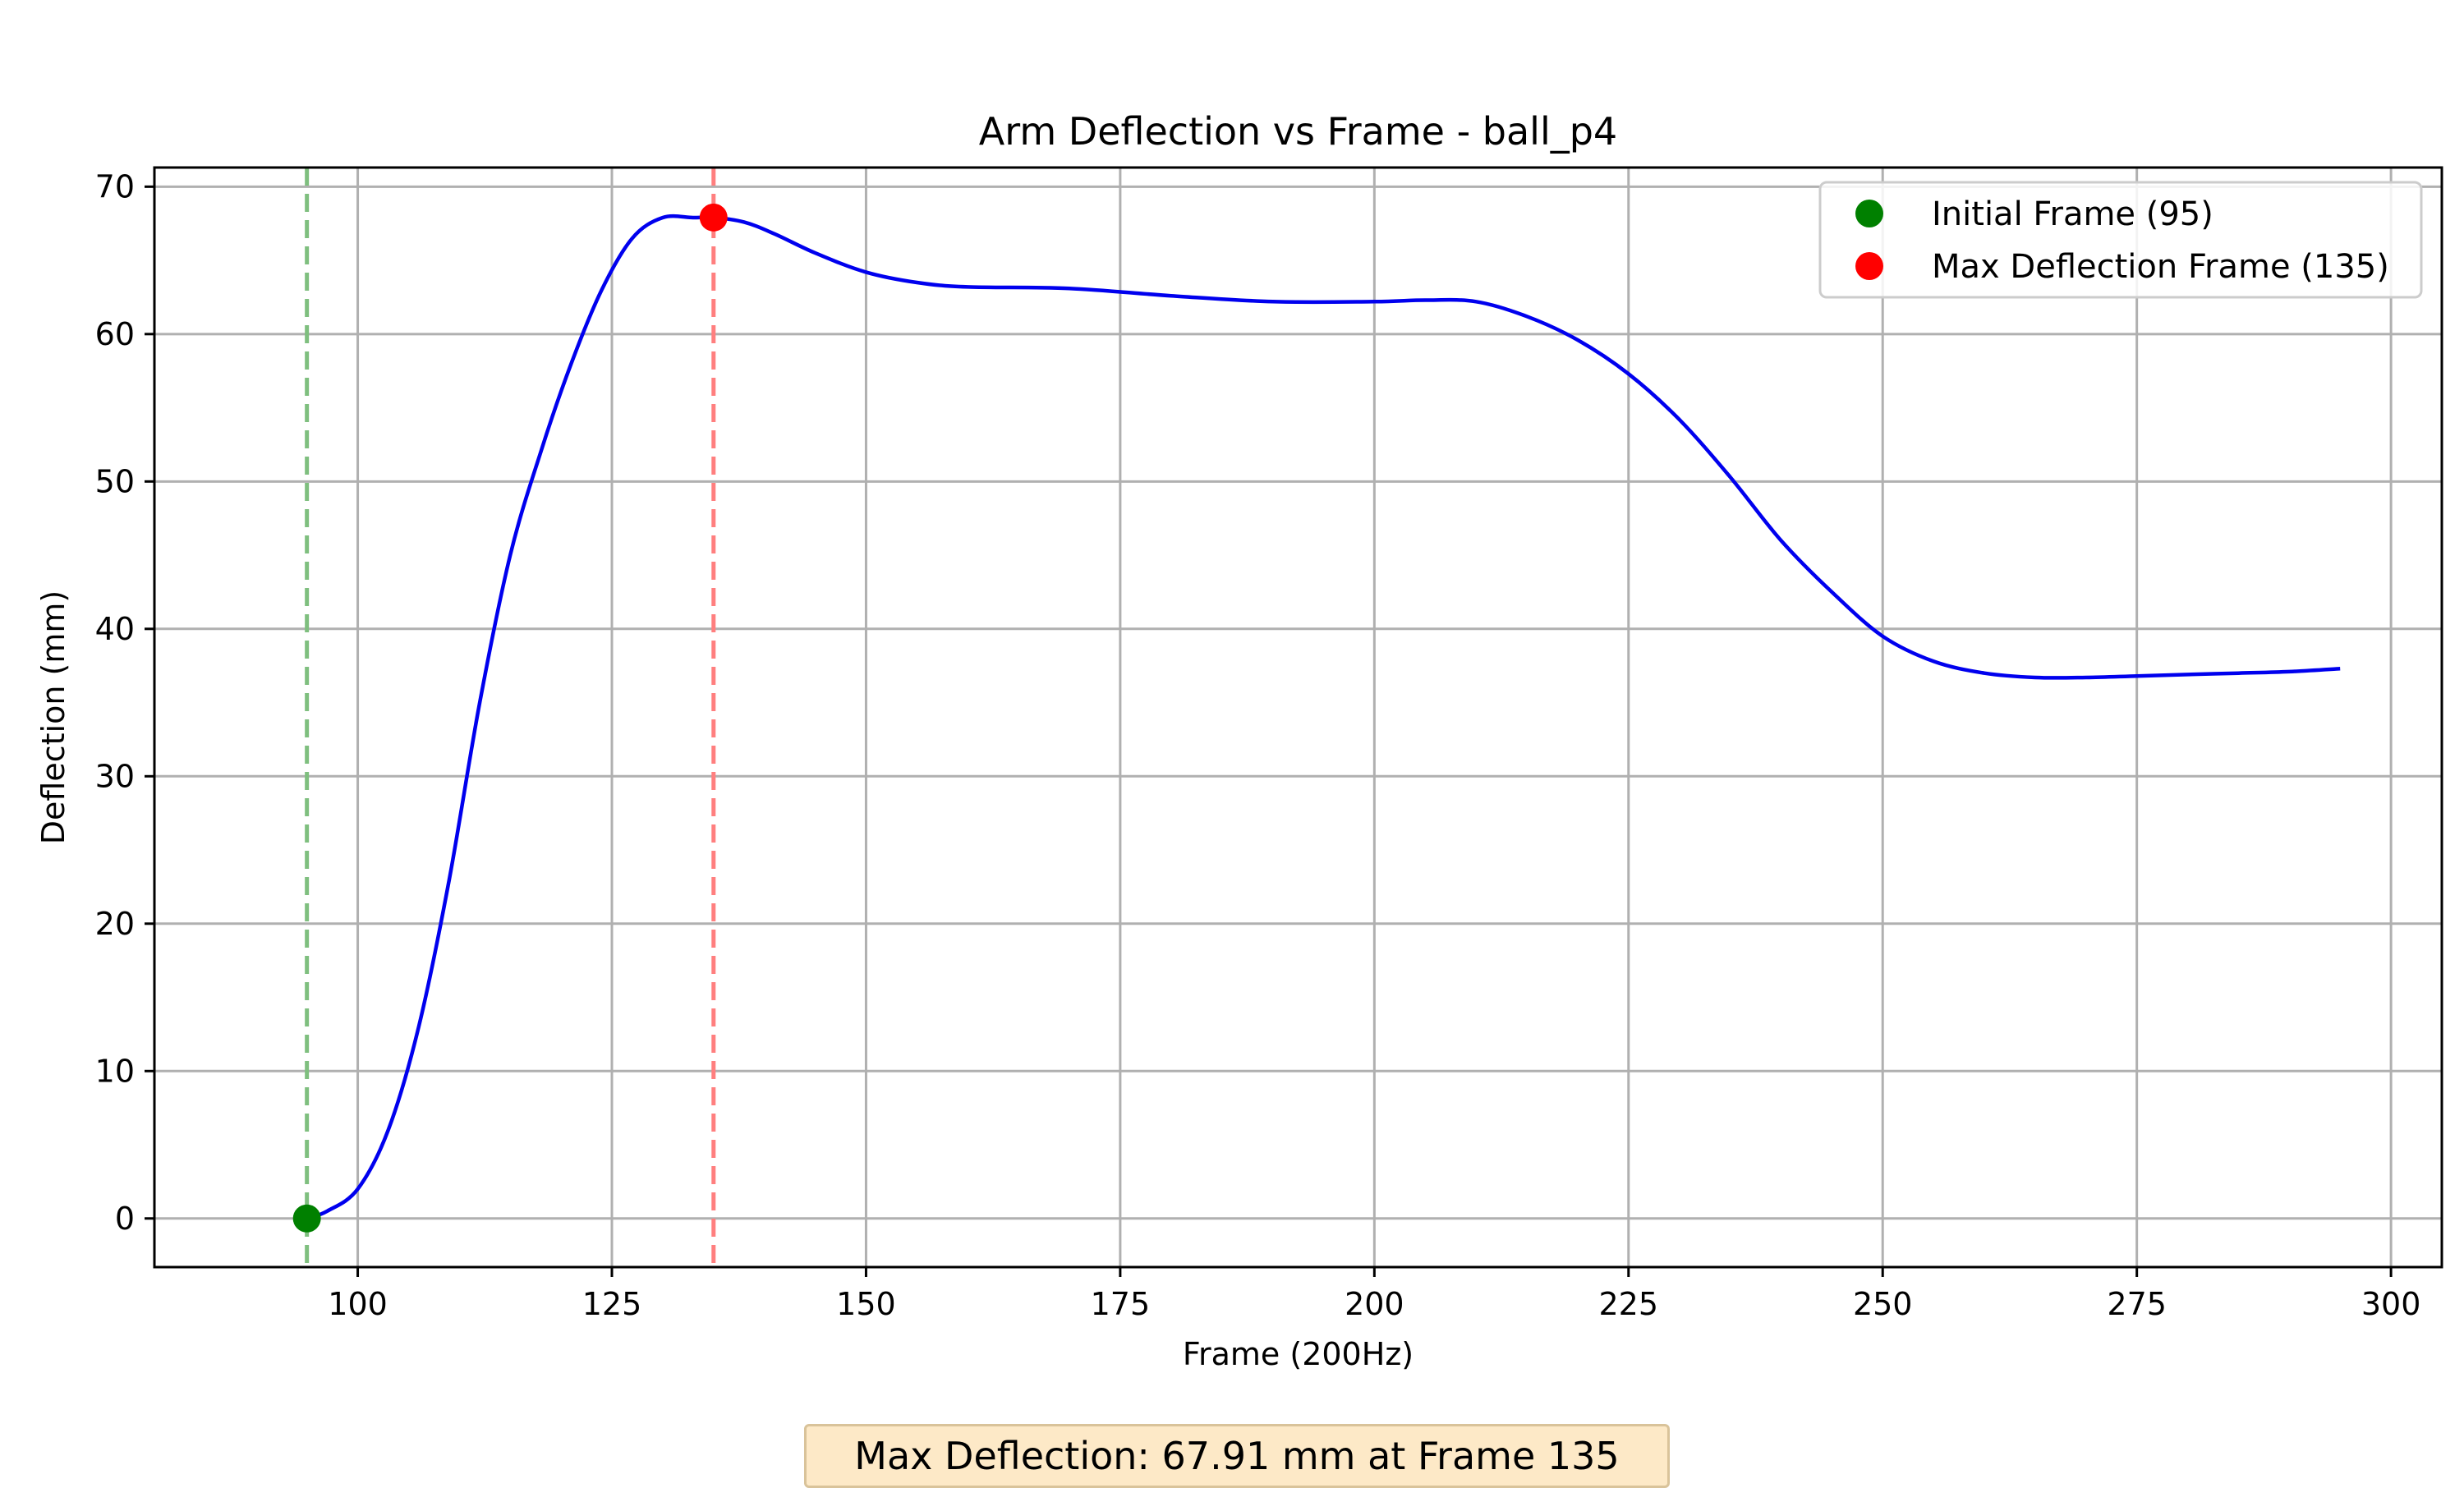 The width and height of the screenshot is (2464, 1488). I want to click on x-tick-label: 225, so click(1629, 1304).